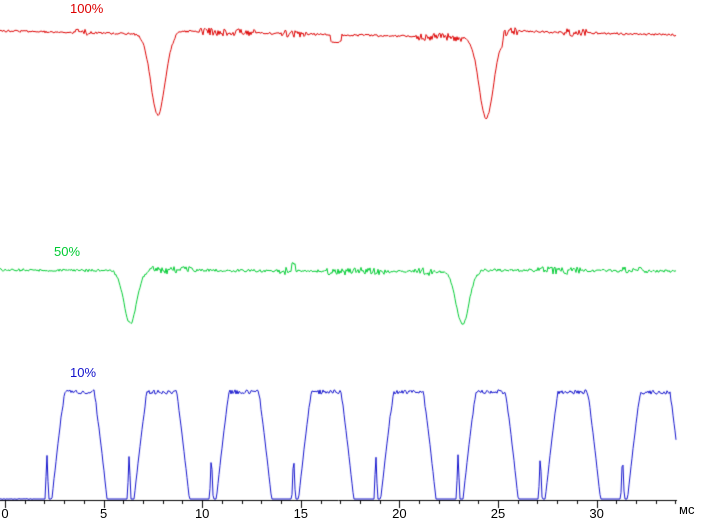  Describe the element at coordinates (67, 251) in the screenshot. I see `series-label-50-percent: 50%` at that location.